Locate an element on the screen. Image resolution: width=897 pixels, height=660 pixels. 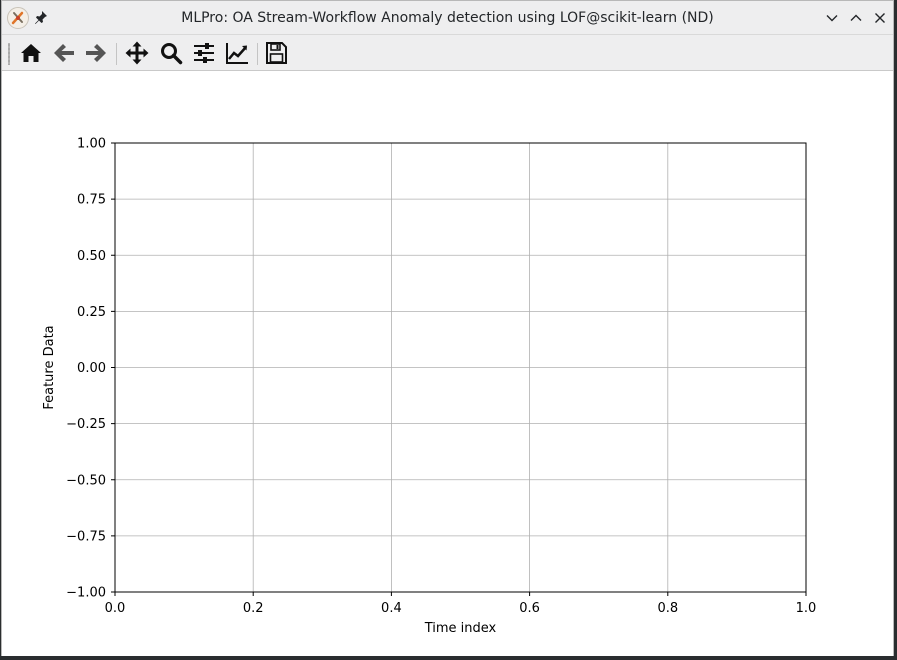
forward-button is located at coordinates (96, 53).